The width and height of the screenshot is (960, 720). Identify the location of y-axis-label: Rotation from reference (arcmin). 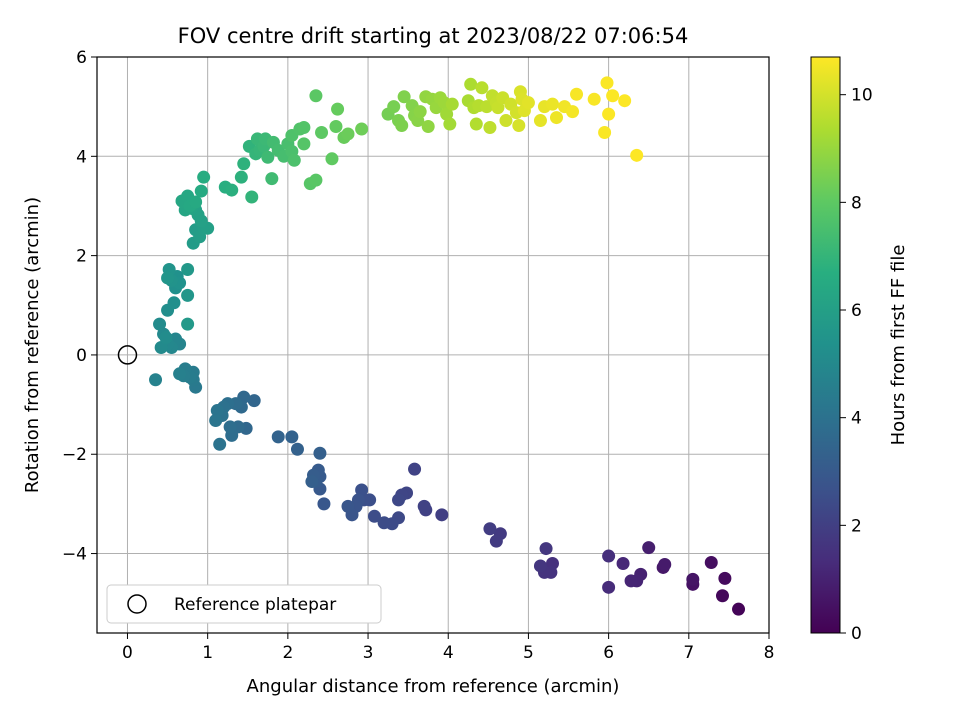
(32, 345).